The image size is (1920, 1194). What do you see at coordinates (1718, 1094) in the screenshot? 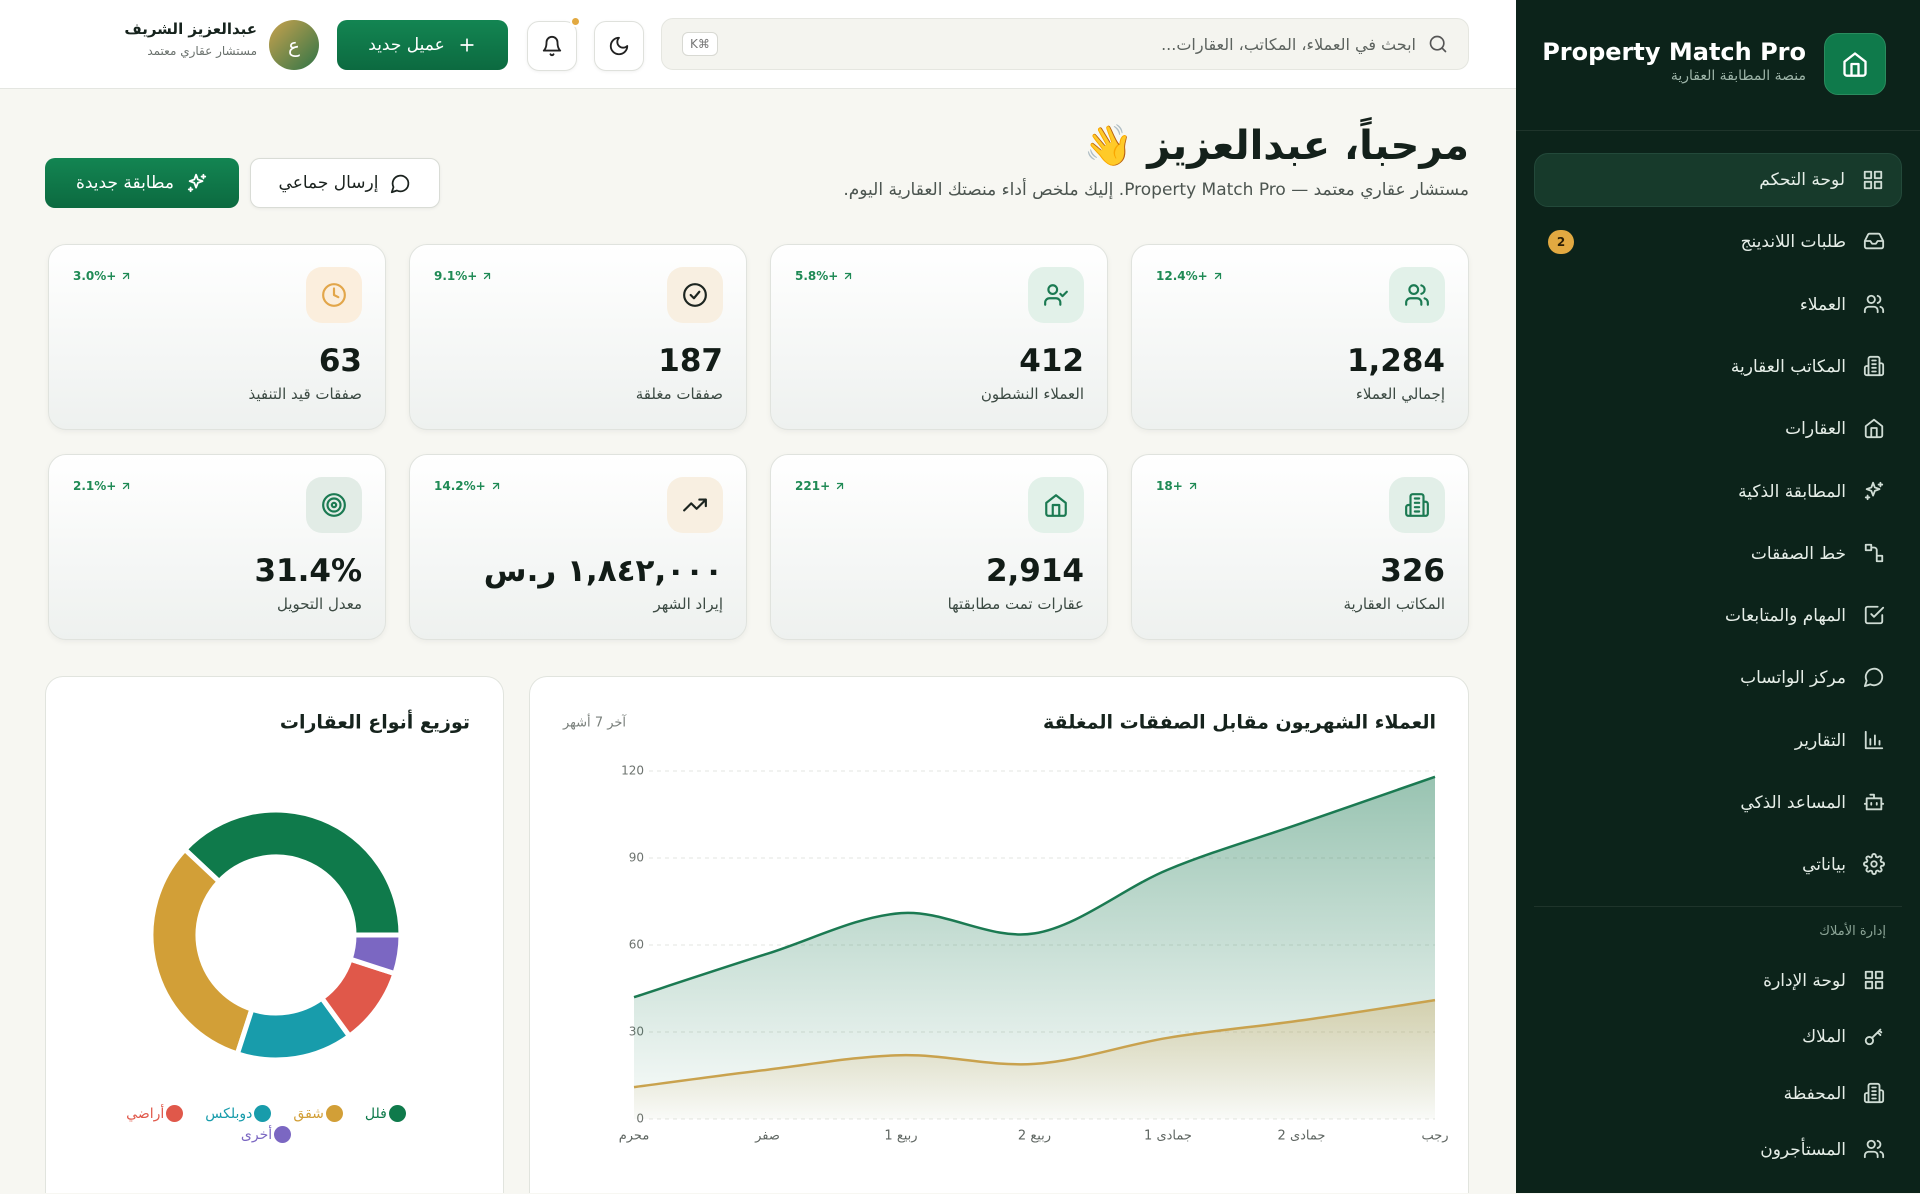
I see `nav-item: المحفظة` at bounding box center [1718, 1094].